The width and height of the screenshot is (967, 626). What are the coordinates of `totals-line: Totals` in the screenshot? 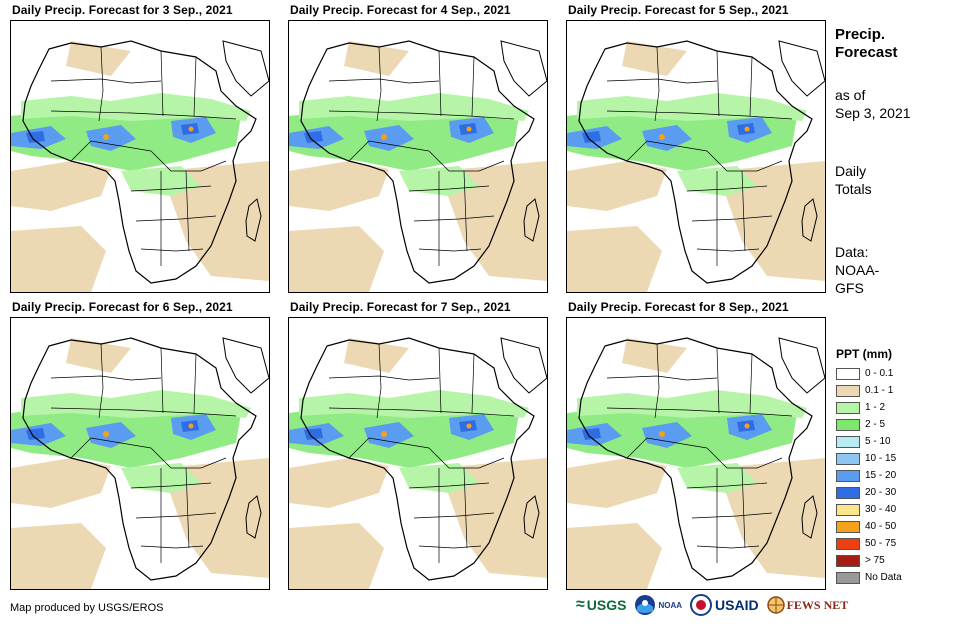 It's located at (853, 189).